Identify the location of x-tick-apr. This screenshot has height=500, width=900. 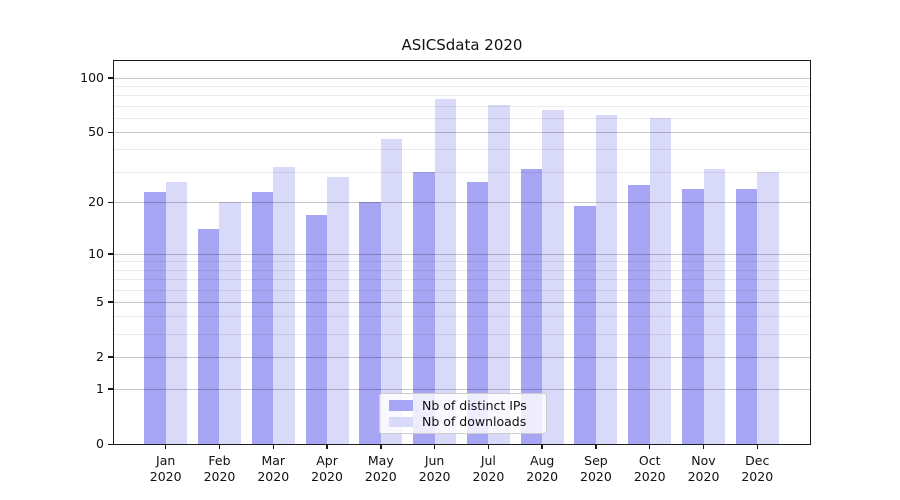
(327, 447).